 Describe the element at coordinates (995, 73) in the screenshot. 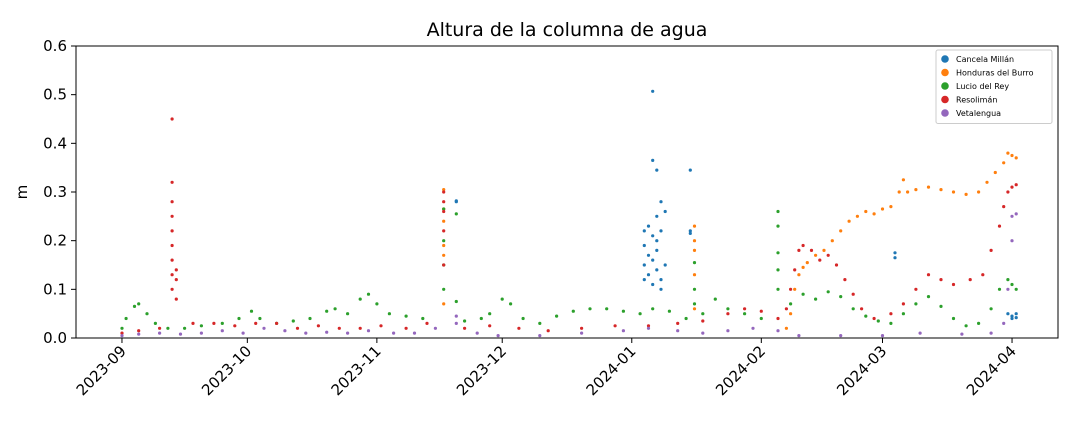

I see `legend-label: Honduras del Burro` at that location.